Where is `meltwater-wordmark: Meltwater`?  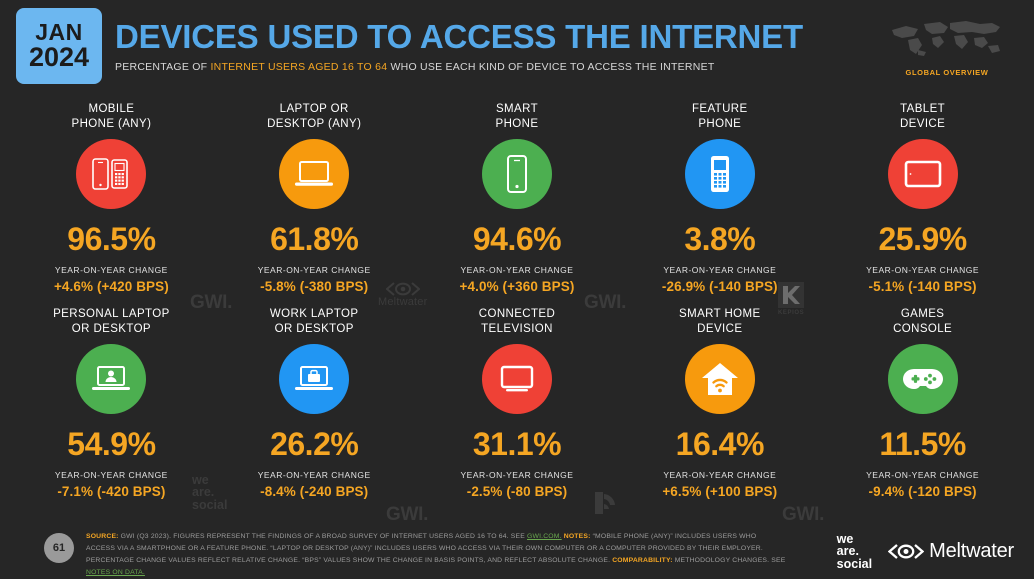 meltwater-wordmark: Meltwater is located at coordinates (971, 550).